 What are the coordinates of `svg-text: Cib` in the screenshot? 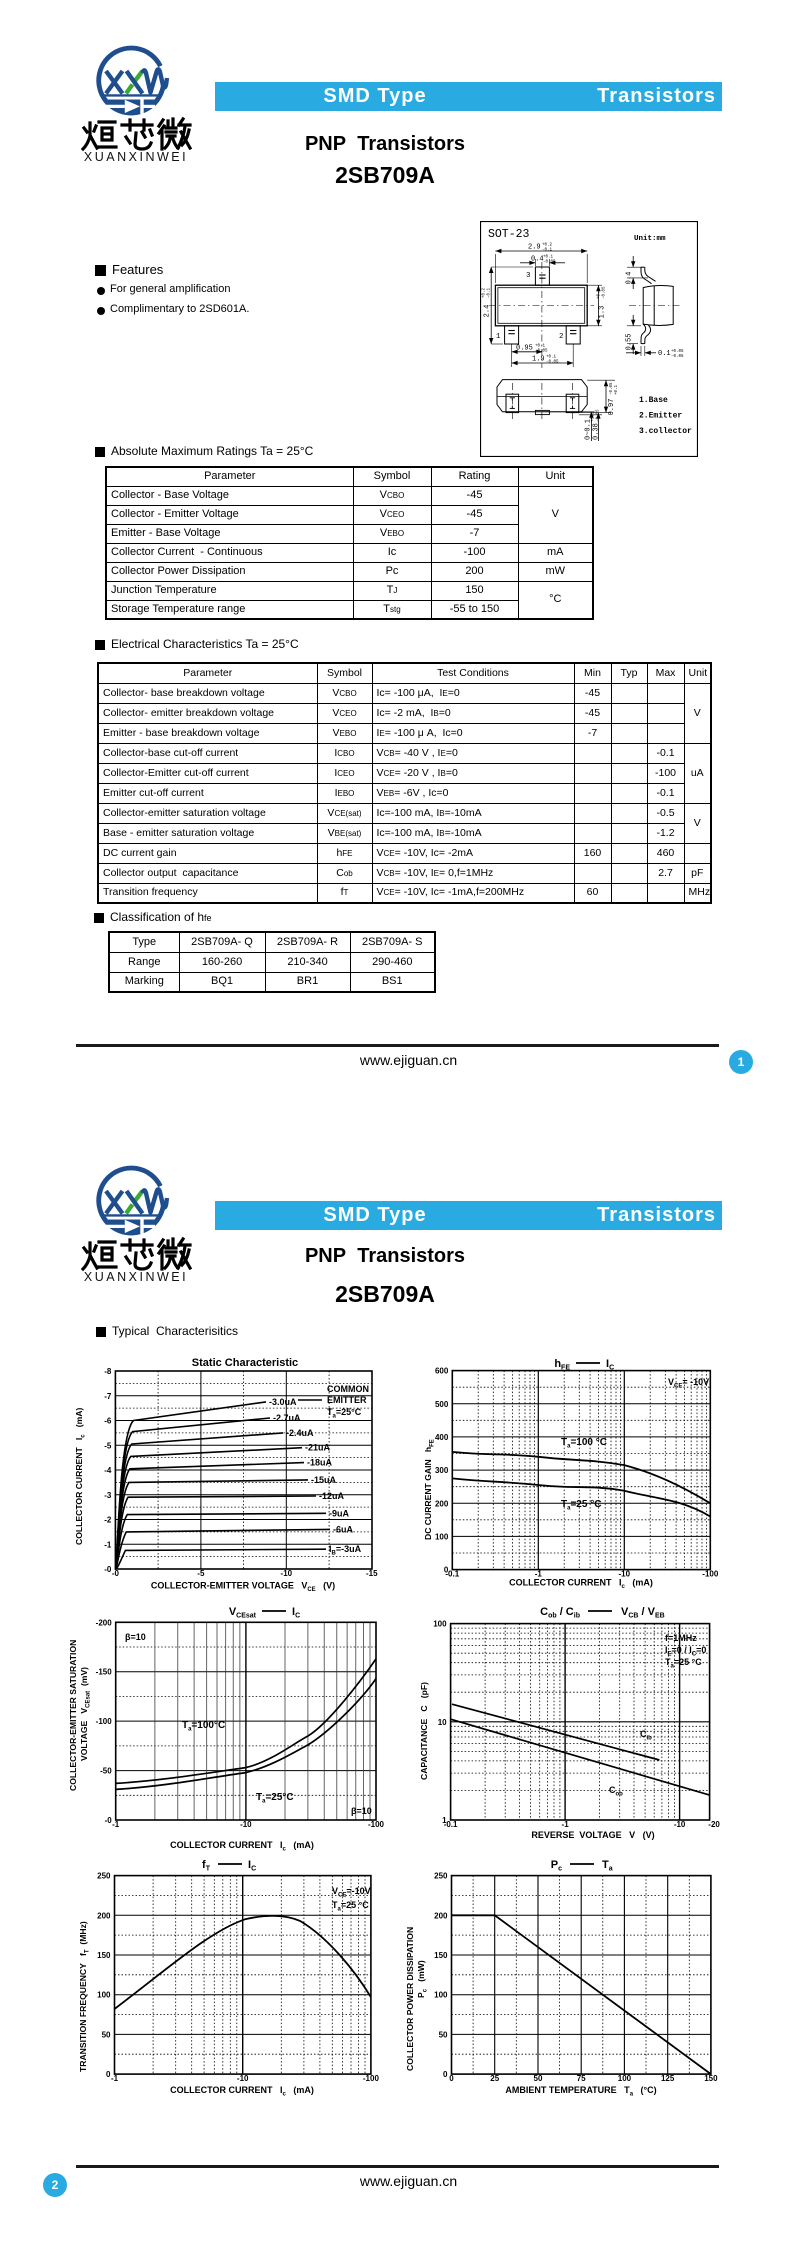 It's located at (646, 1735).